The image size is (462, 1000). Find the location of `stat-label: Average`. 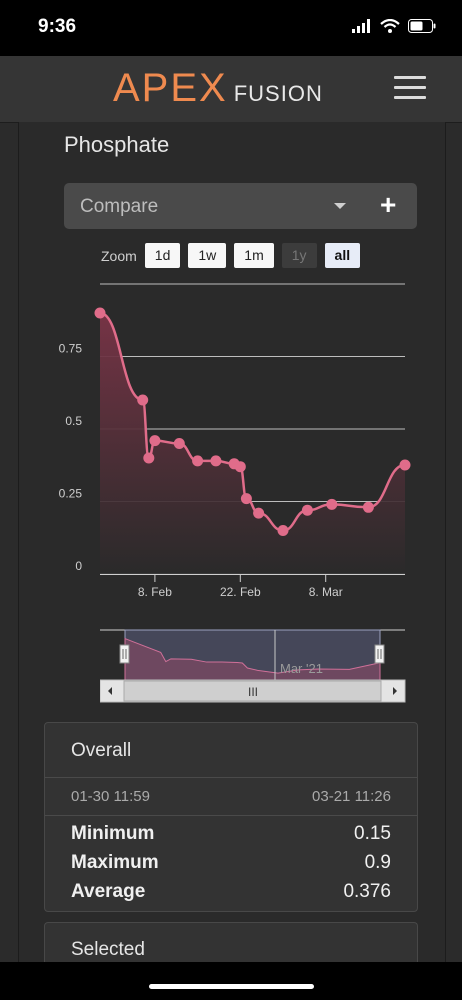

stat-label: Average is located at coordinates (108, 891).